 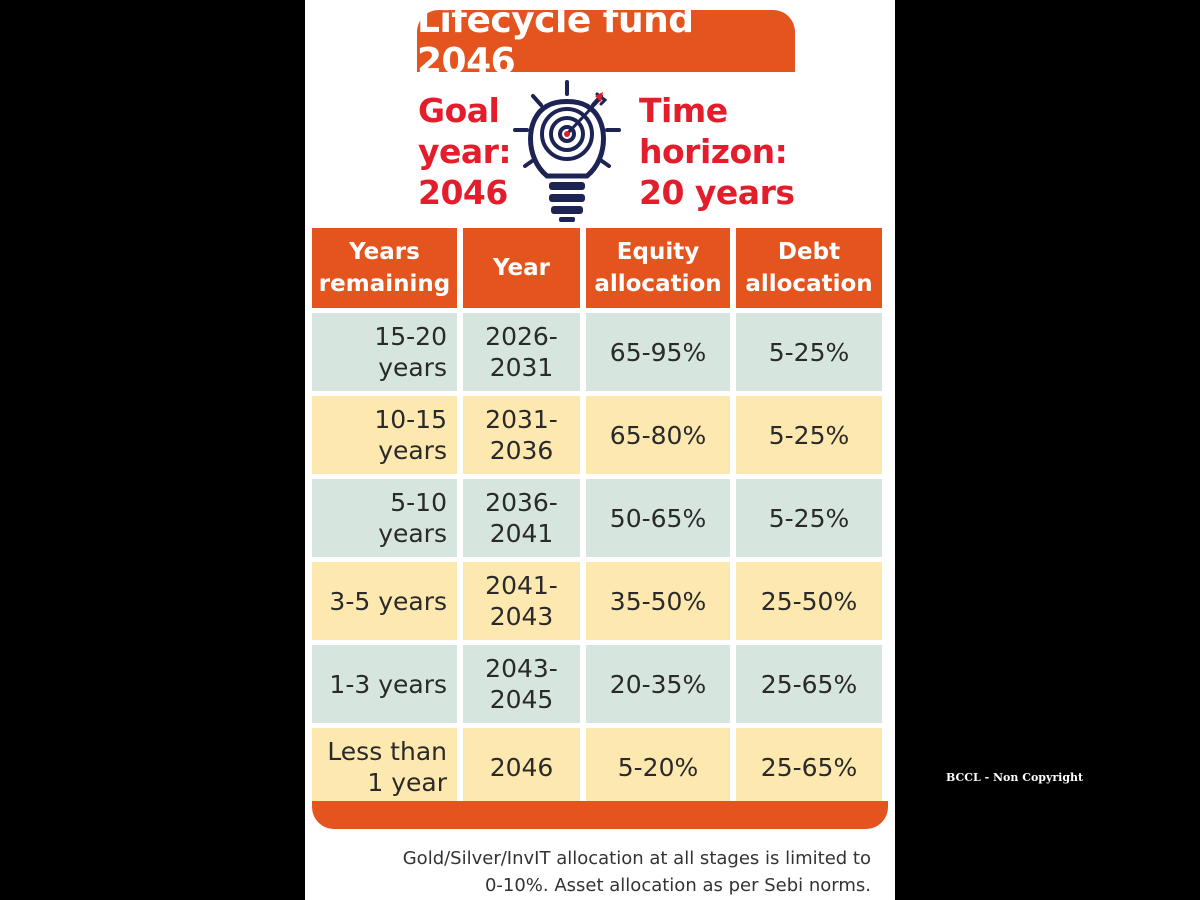 I want to click on table-row: 3-5 years 2041- 2043 35-50% 25-50%, so click(x=600, y=601).